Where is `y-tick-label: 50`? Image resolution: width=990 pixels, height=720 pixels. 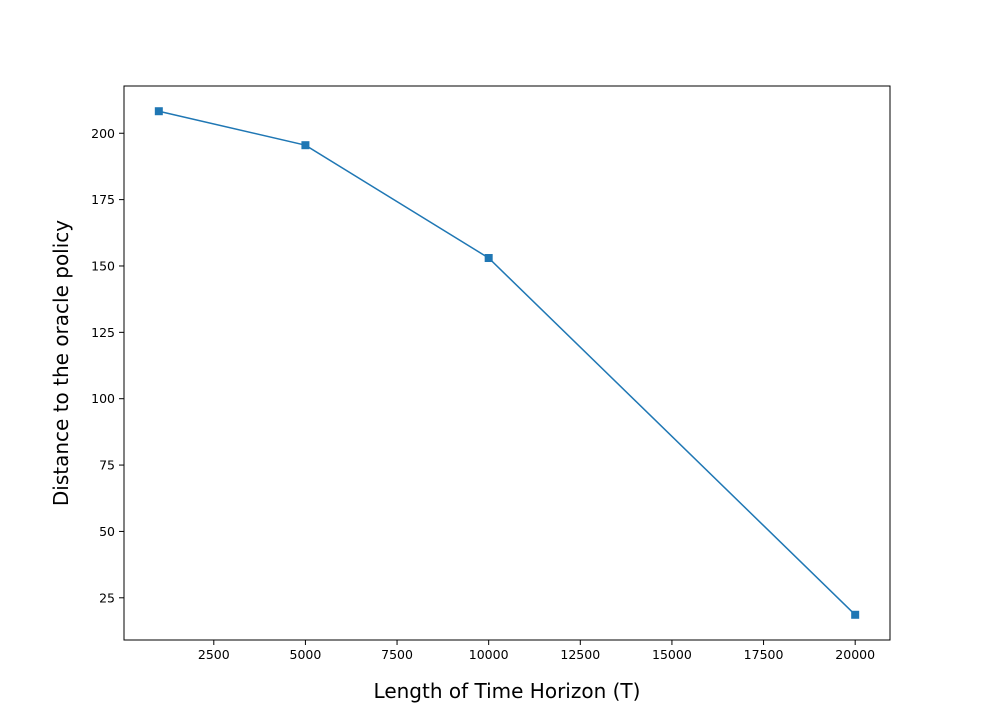 y-tick-label: 50 is located at coordinates (107, 531).